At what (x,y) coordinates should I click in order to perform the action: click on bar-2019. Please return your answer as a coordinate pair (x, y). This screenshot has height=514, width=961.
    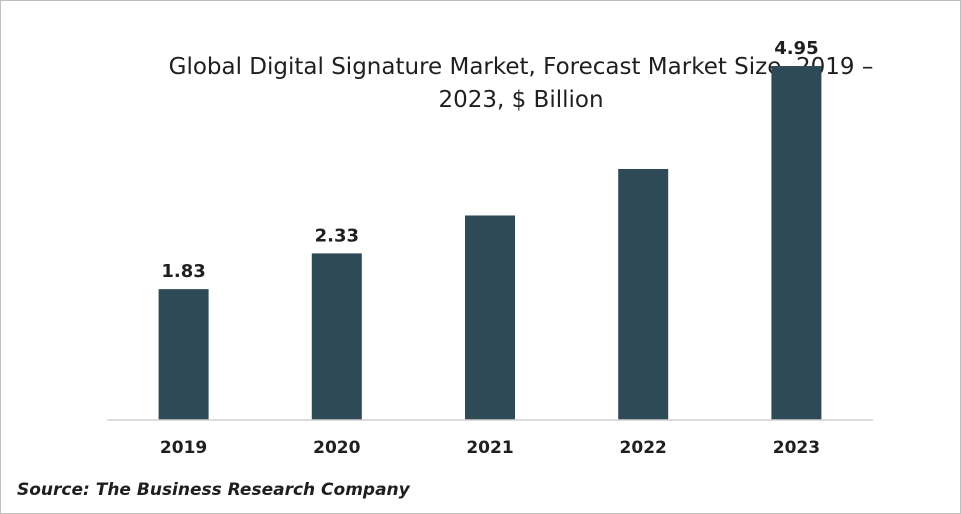
    Looking at the image, I should click on (183, 354).